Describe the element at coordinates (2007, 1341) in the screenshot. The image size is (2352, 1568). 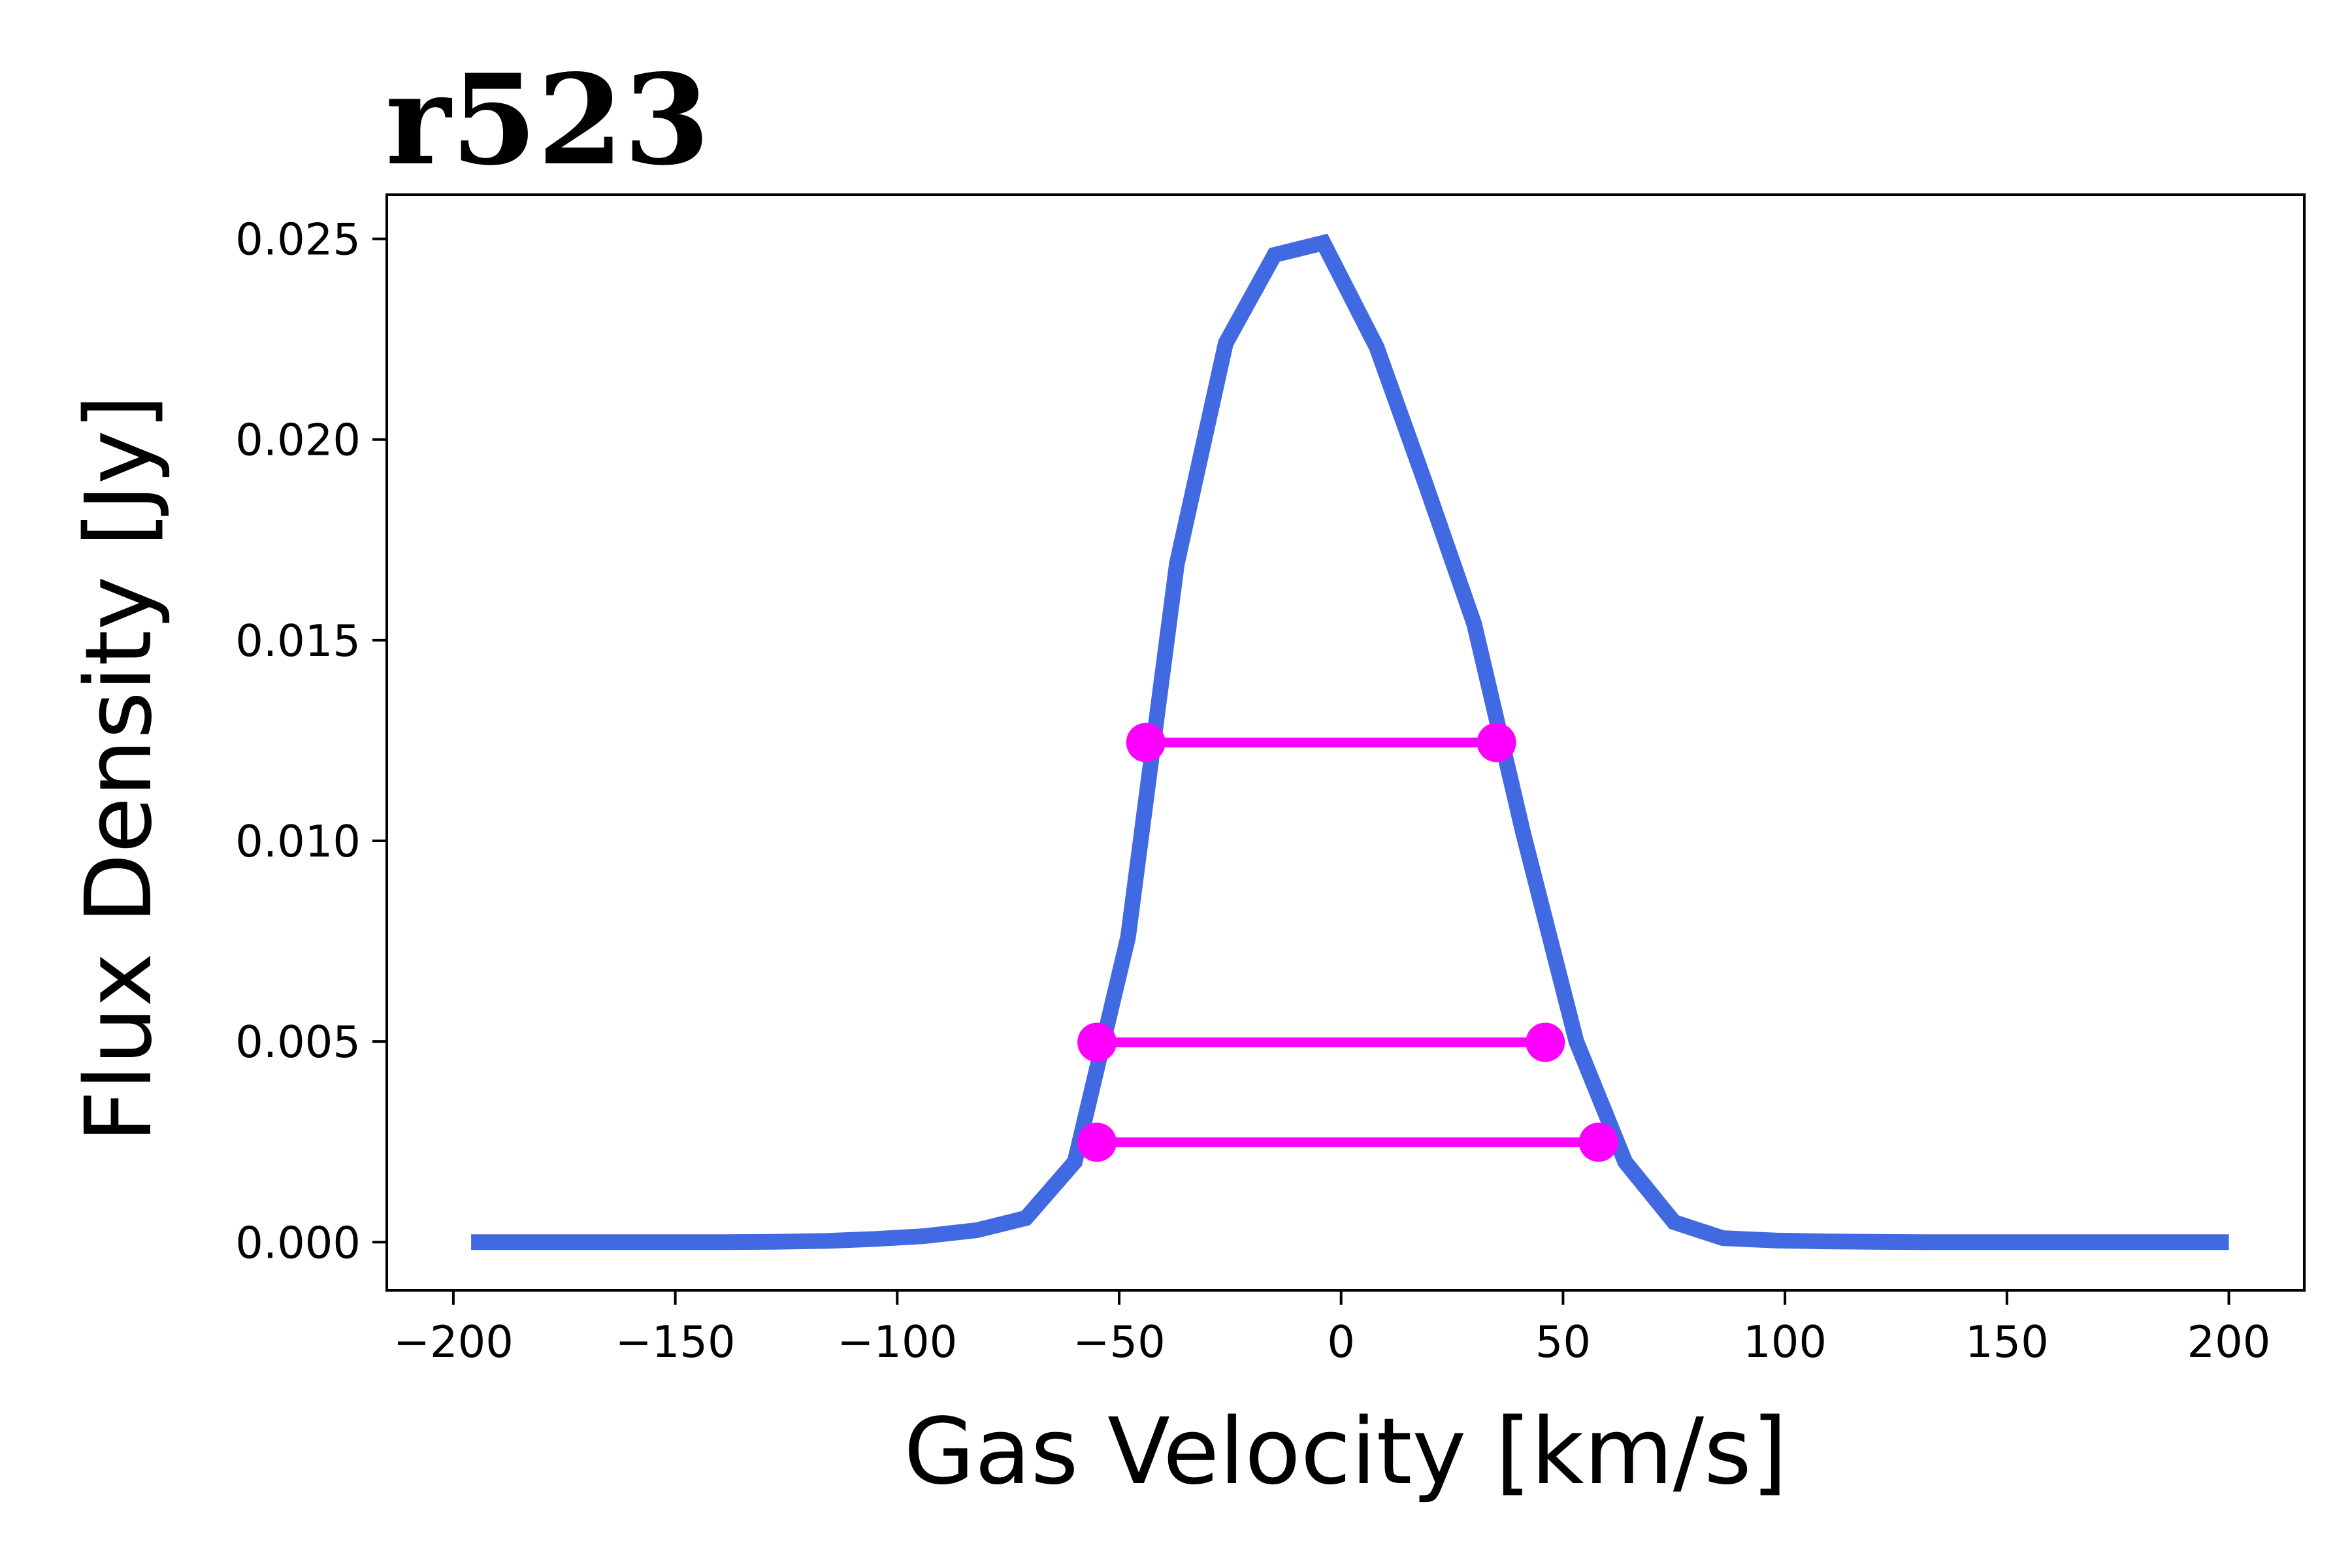
I see `x-tick-label: 150` at that location.